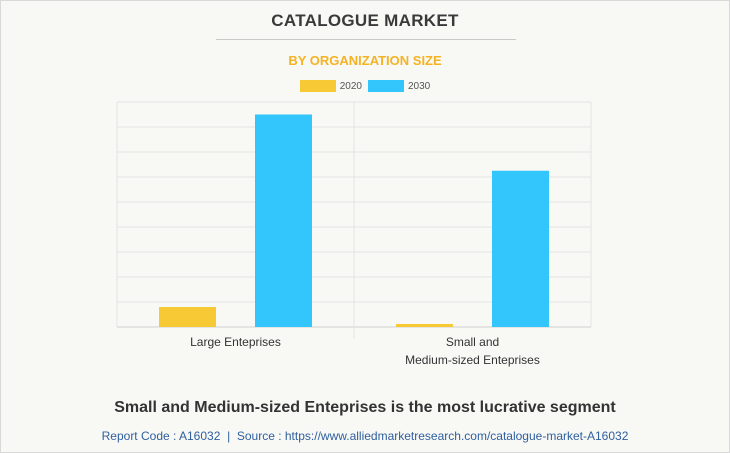 This screenshot has height=453, width=730. I want to click on report-code: Report Code : A16032, so click(161, 436).